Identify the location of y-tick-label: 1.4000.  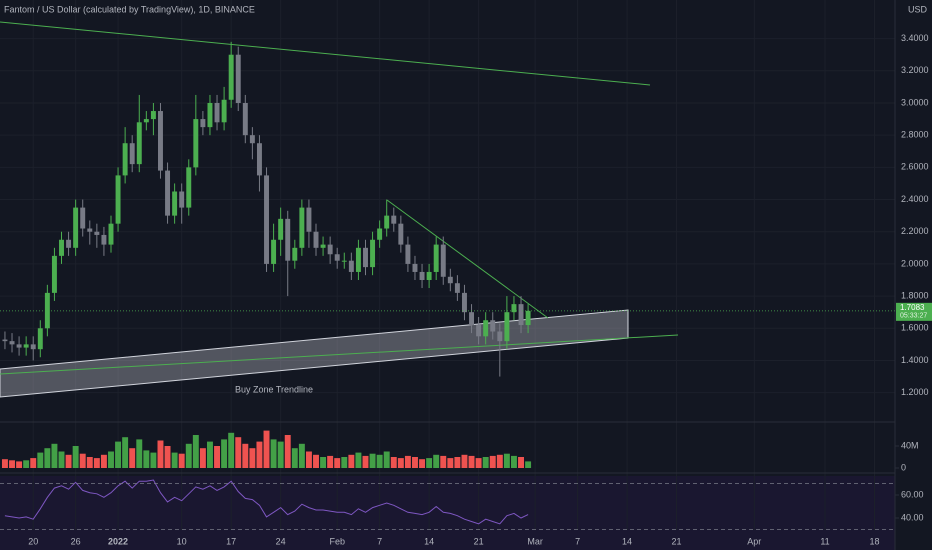
(915, 360).